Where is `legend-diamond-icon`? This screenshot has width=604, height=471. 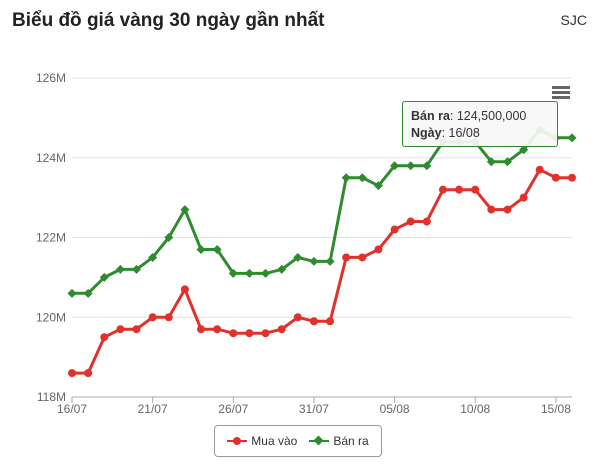
legend-diamond-icon is located at coordinates (319, 440).